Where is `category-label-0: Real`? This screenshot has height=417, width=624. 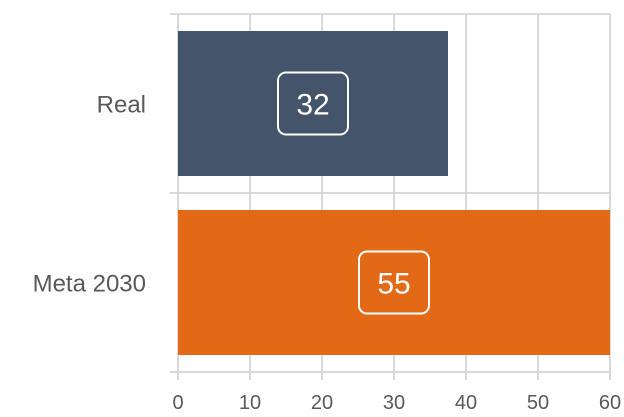 category-label-0: Real is located at coordinates (121, 105).